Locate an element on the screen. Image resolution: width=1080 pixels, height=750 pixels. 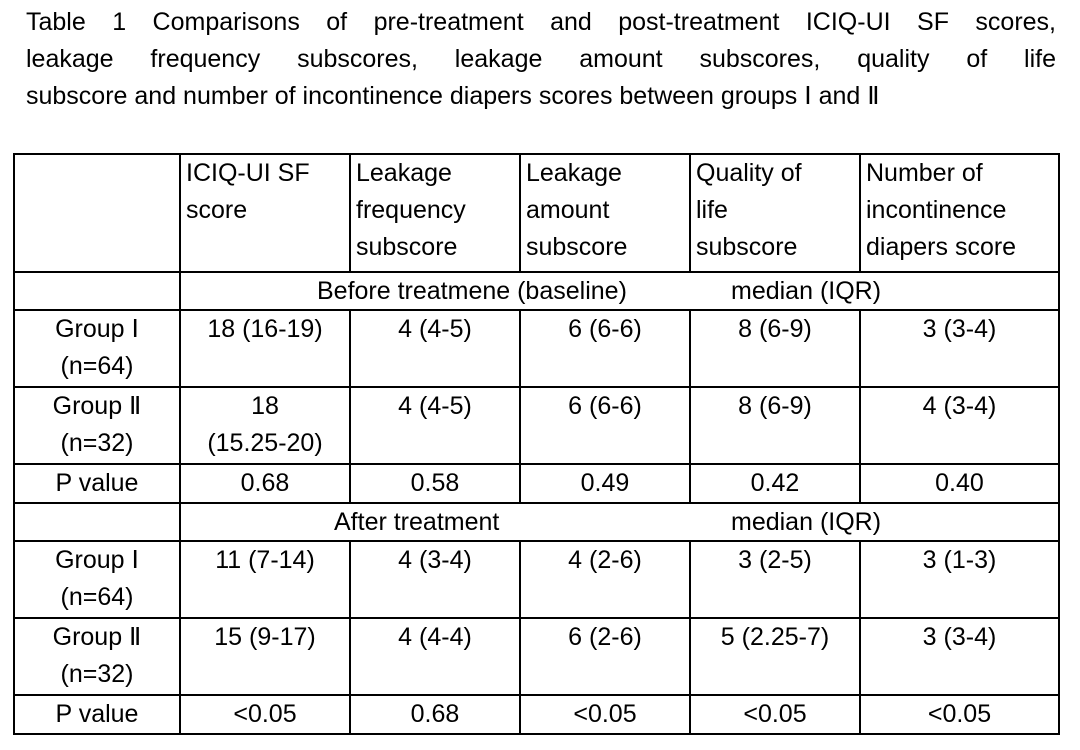
table-cell: 11 (7-14) is located at coordinates (265, 579).